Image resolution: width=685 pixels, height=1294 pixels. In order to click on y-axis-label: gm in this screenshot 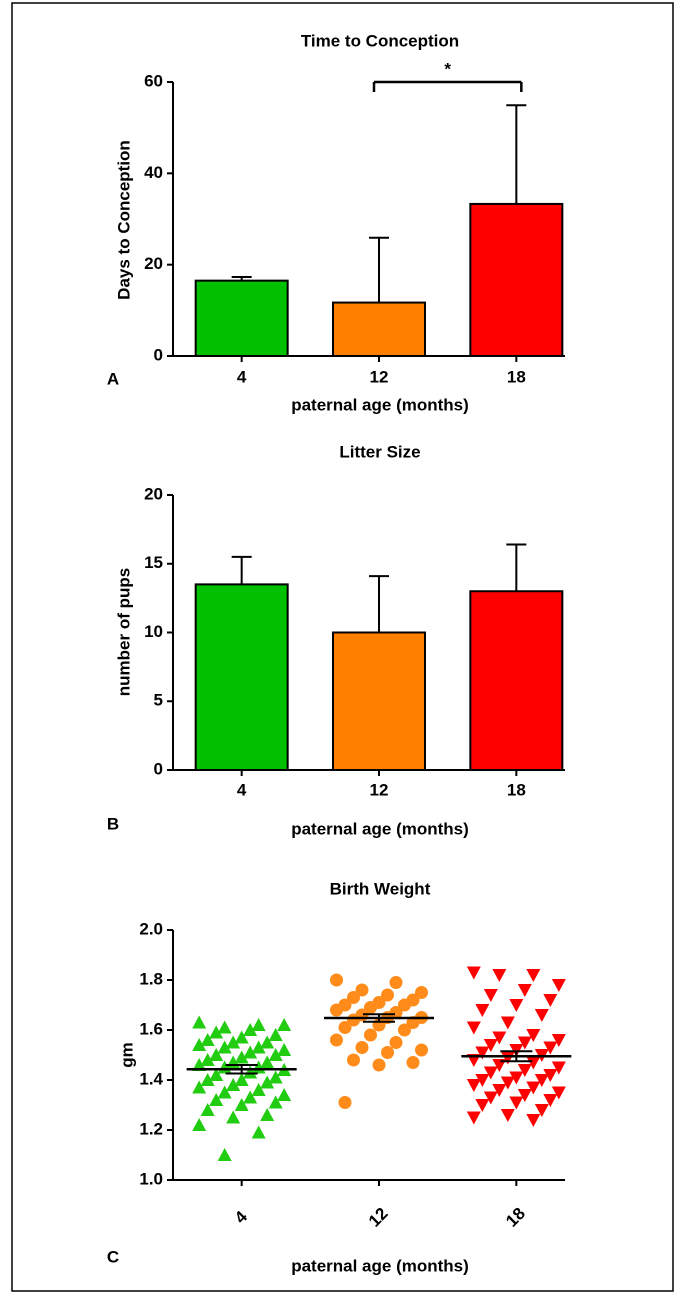, I will do `click(126, 1055)`.